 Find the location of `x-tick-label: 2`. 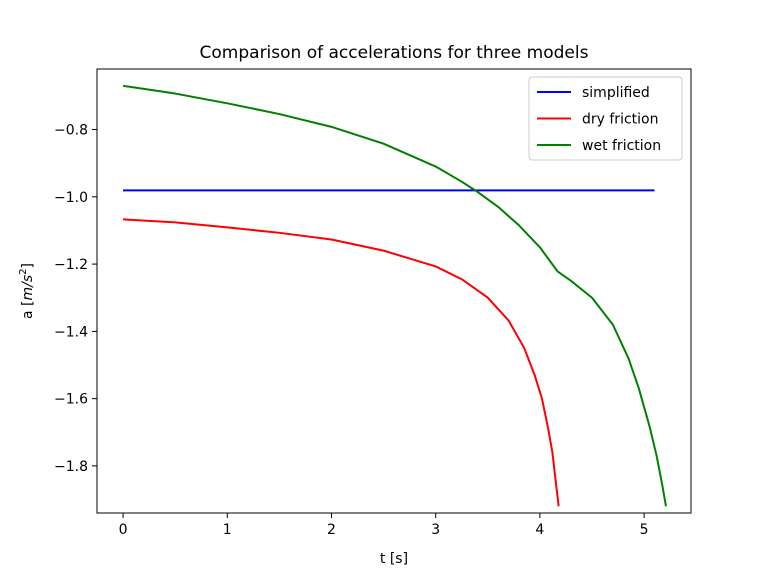

x-tick-label: 2 is located at coordinates (331, 530).